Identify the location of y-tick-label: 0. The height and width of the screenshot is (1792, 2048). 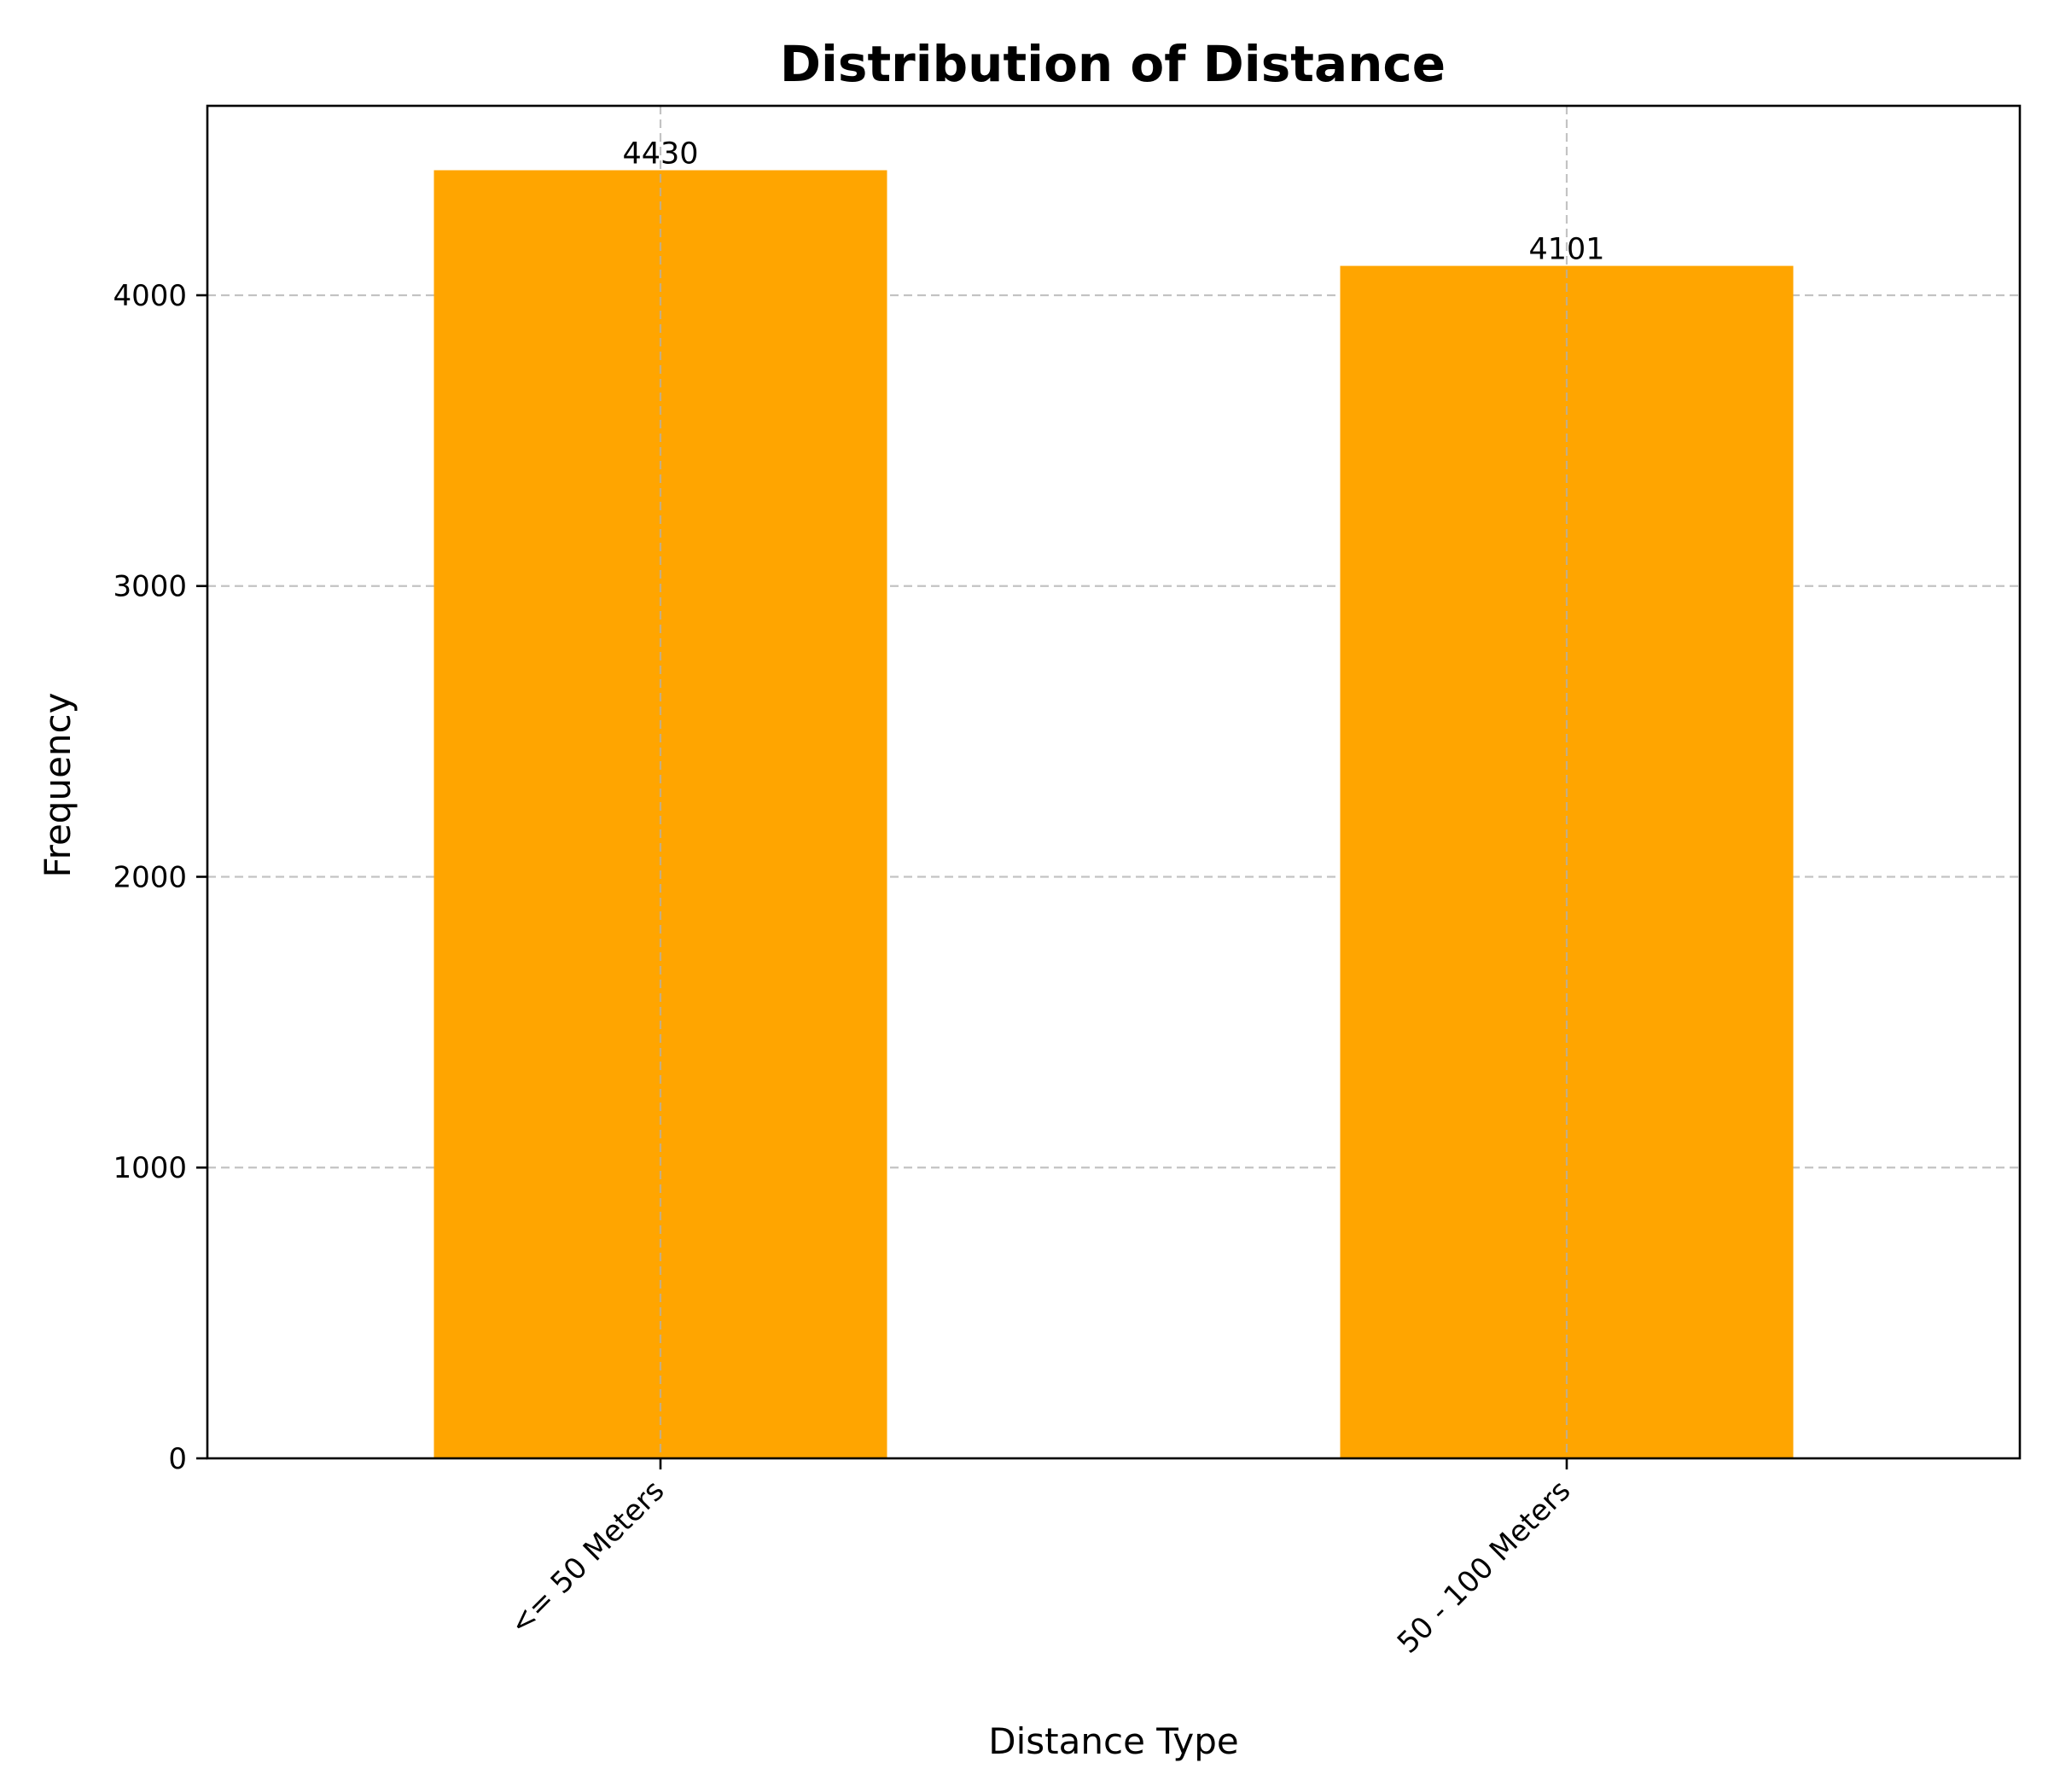
(177, 1459).